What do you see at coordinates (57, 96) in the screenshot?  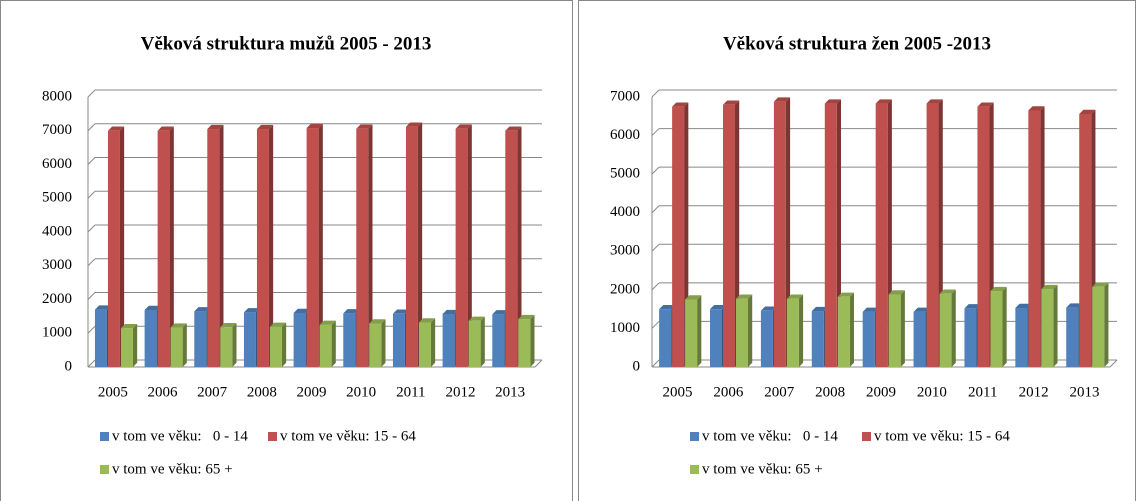 I see `y-tick-label: 8000` at bounding box center [57, 96].